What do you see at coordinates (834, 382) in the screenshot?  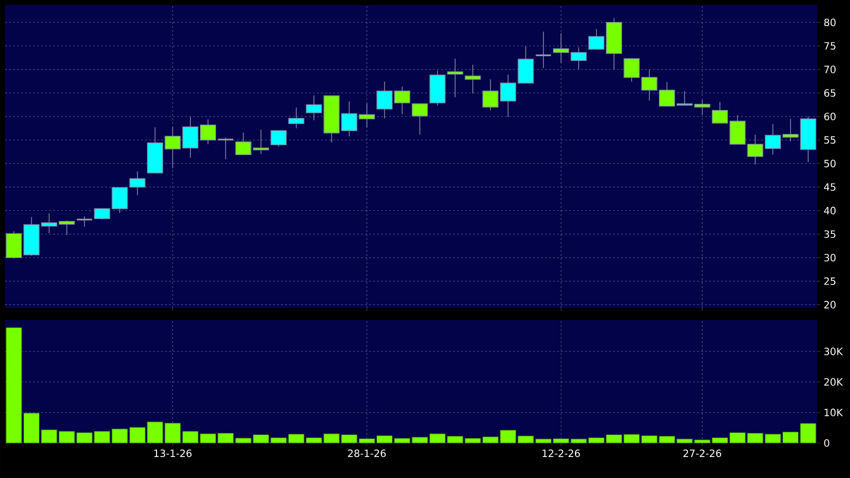 I see `y-tick-label: 20K` at bounding box center [834, 382].